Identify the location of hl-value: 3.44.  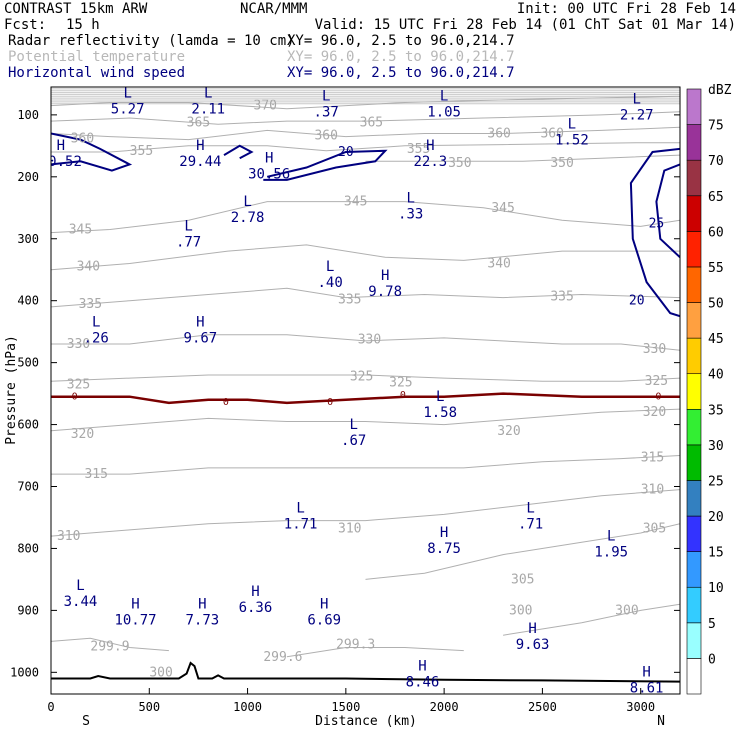
(81, 602).